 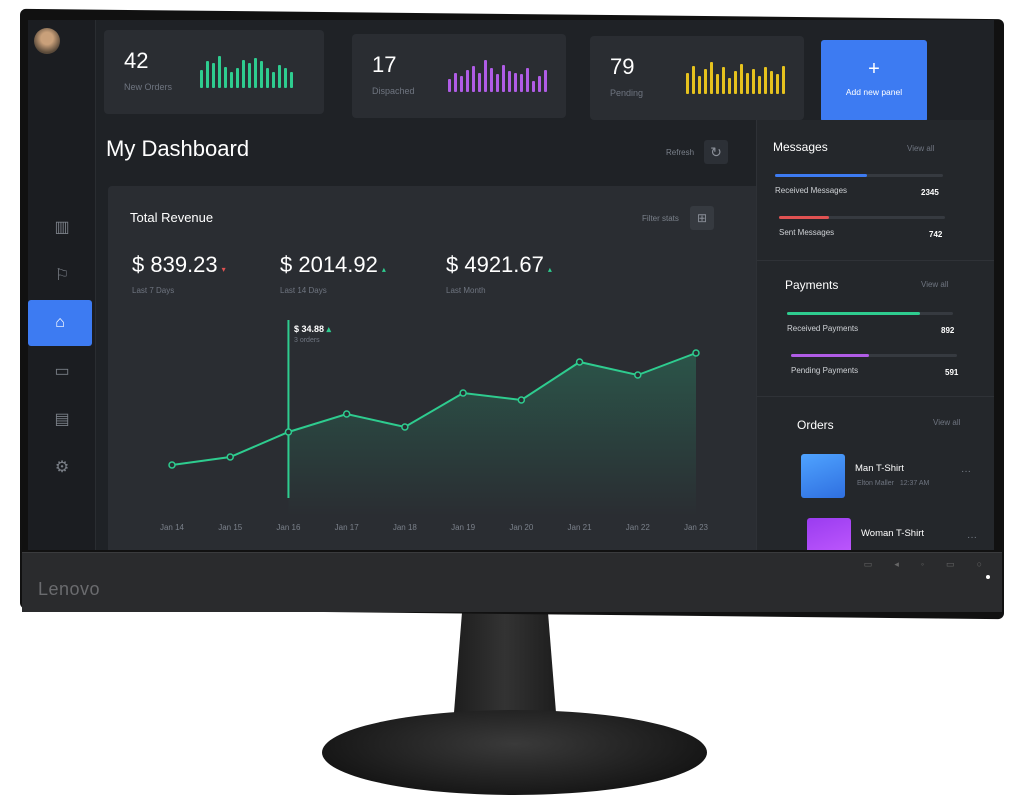 What do you see at coordinates (312, 334) in the screenshot?
I see `chart-tooltip: $ 34.88 ▴ 3 orders` at bounding box center [312, 334].